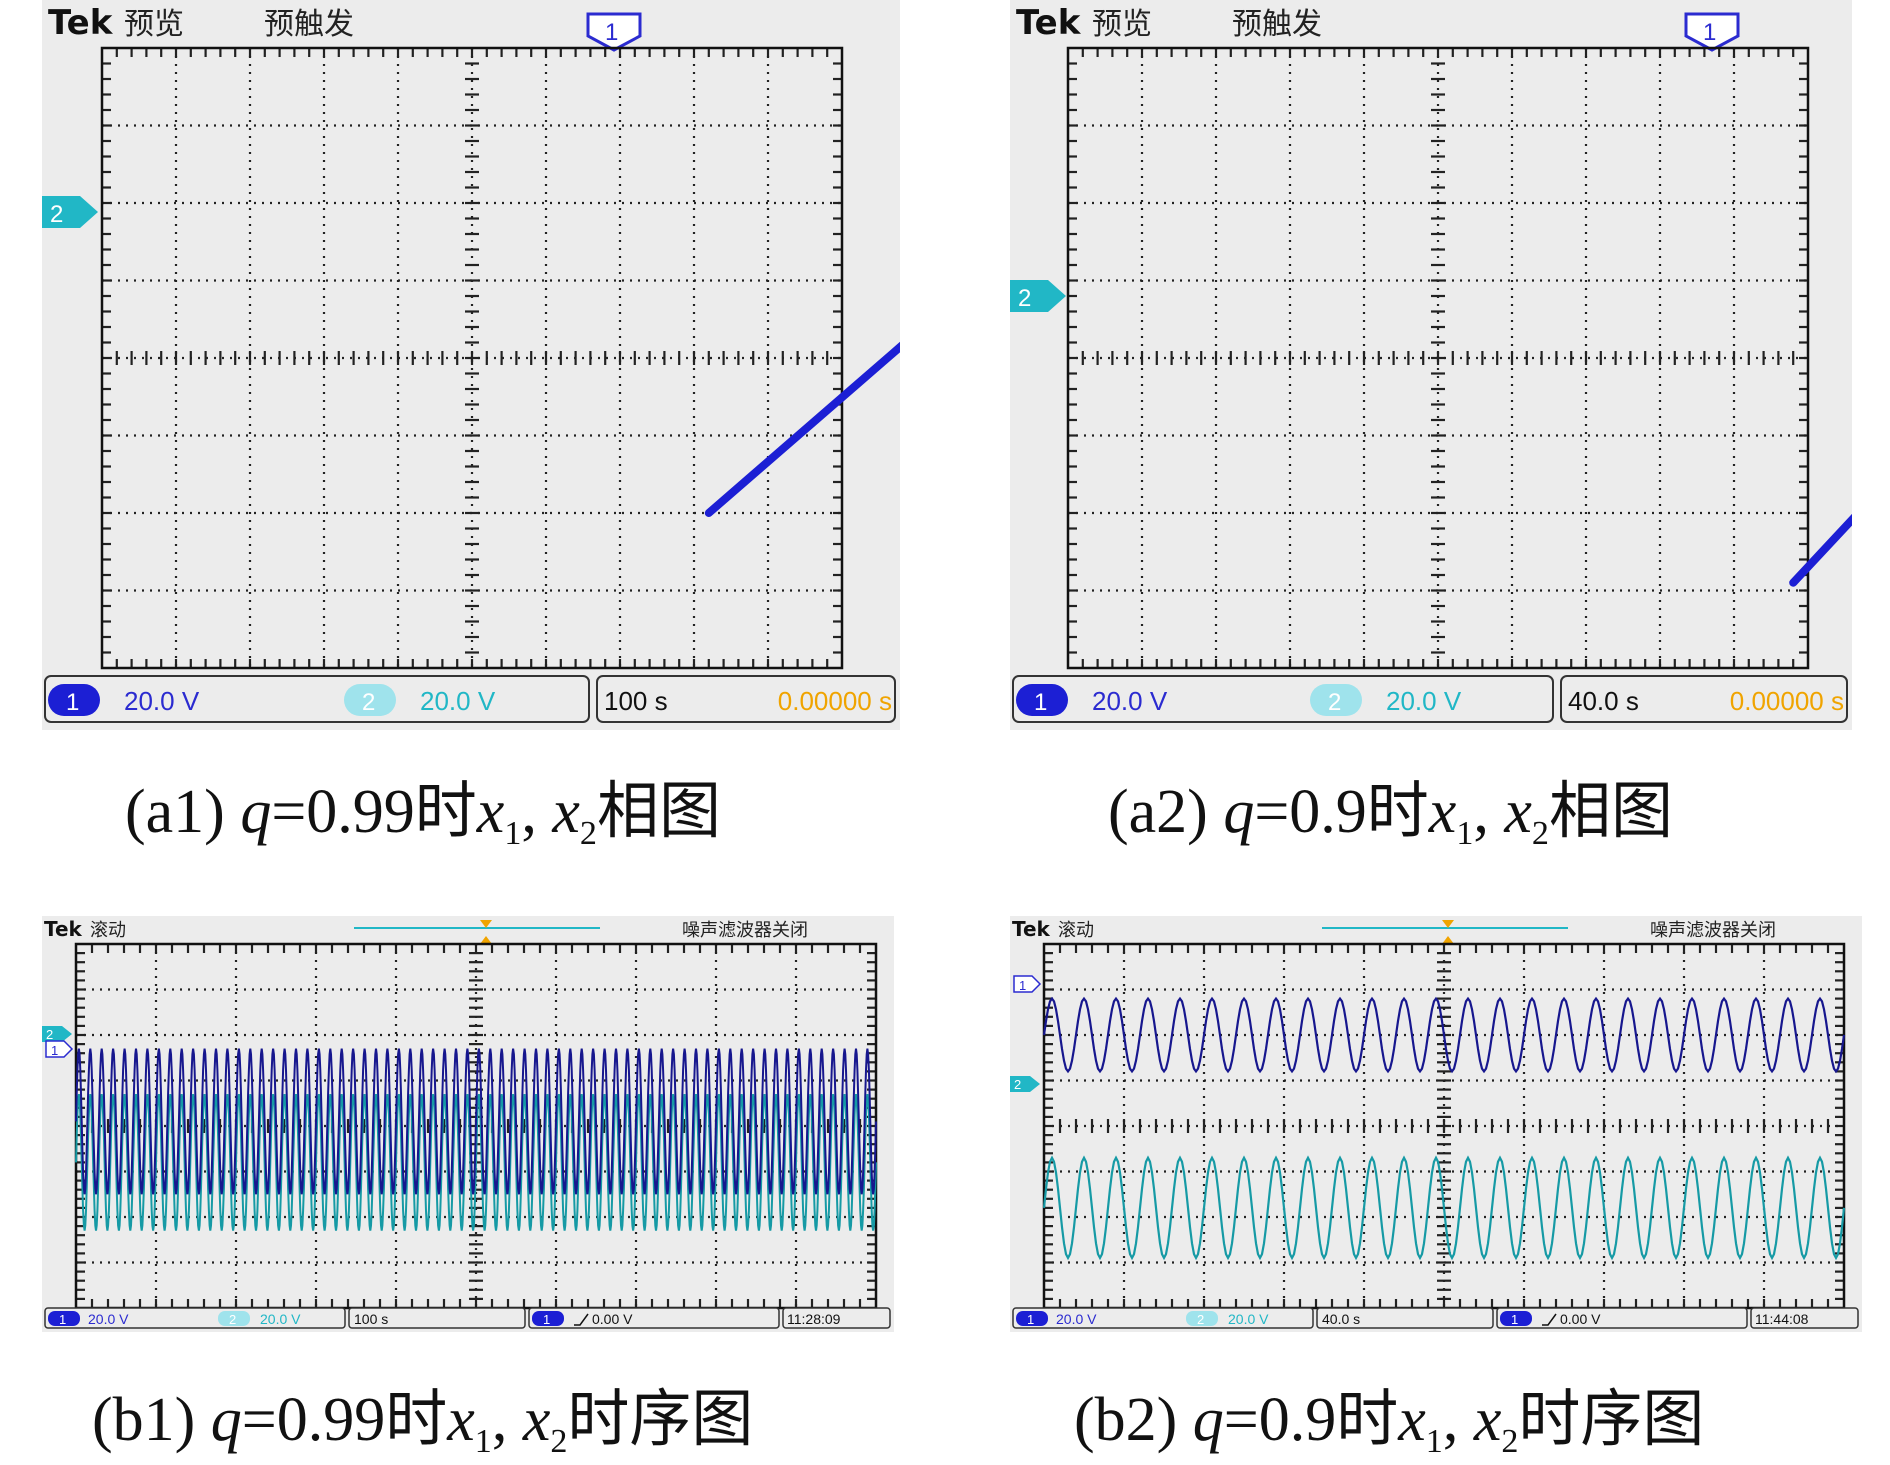 The height and width of the screenshot is (1465, 1890). What do you see at coordinates (423, 1423) in the screenshot?
I see `caption-b1: (b1) q=0.99时x1, x2时序图` at bounding box center [423, 1423].